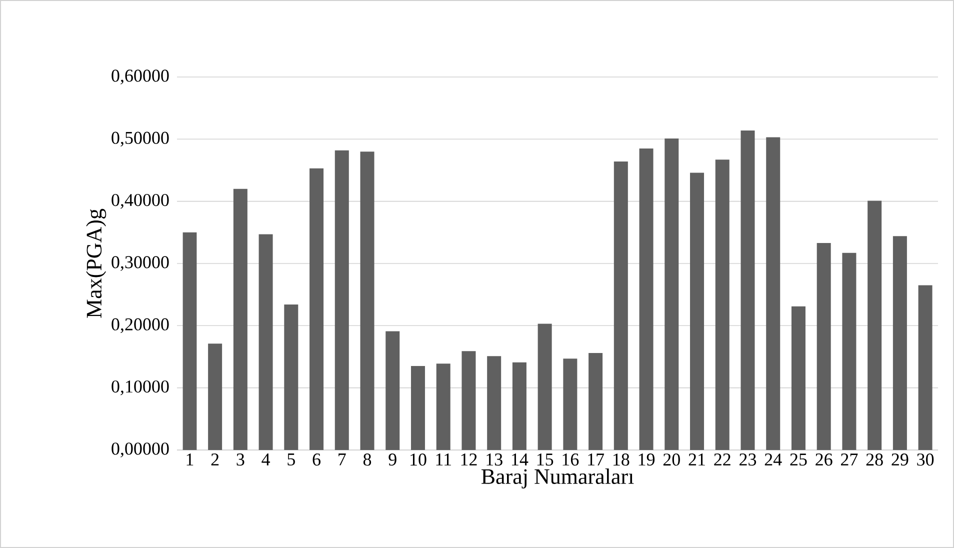 Image resolution: width=954 pixels, height=548 pixels. Describe the element at coordinates (140, 450) in the screenshot. I see `y-tick-label: 0,00000` at that location.